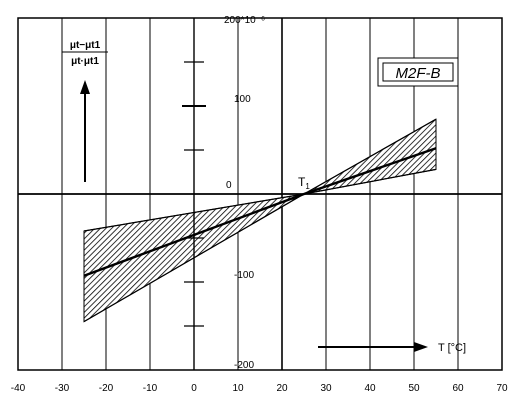  I want to click on badge-box: M2F-B, so click(418, 72).